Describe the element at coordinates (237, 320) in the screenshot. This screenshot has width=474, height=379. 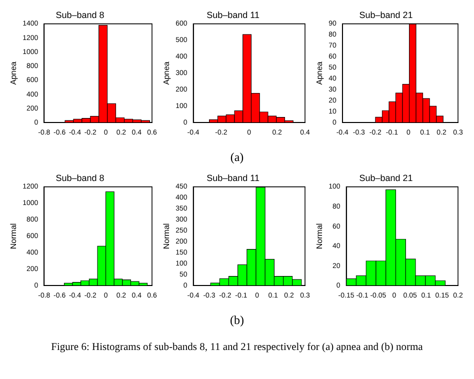
I see `text: (b)` at that location.